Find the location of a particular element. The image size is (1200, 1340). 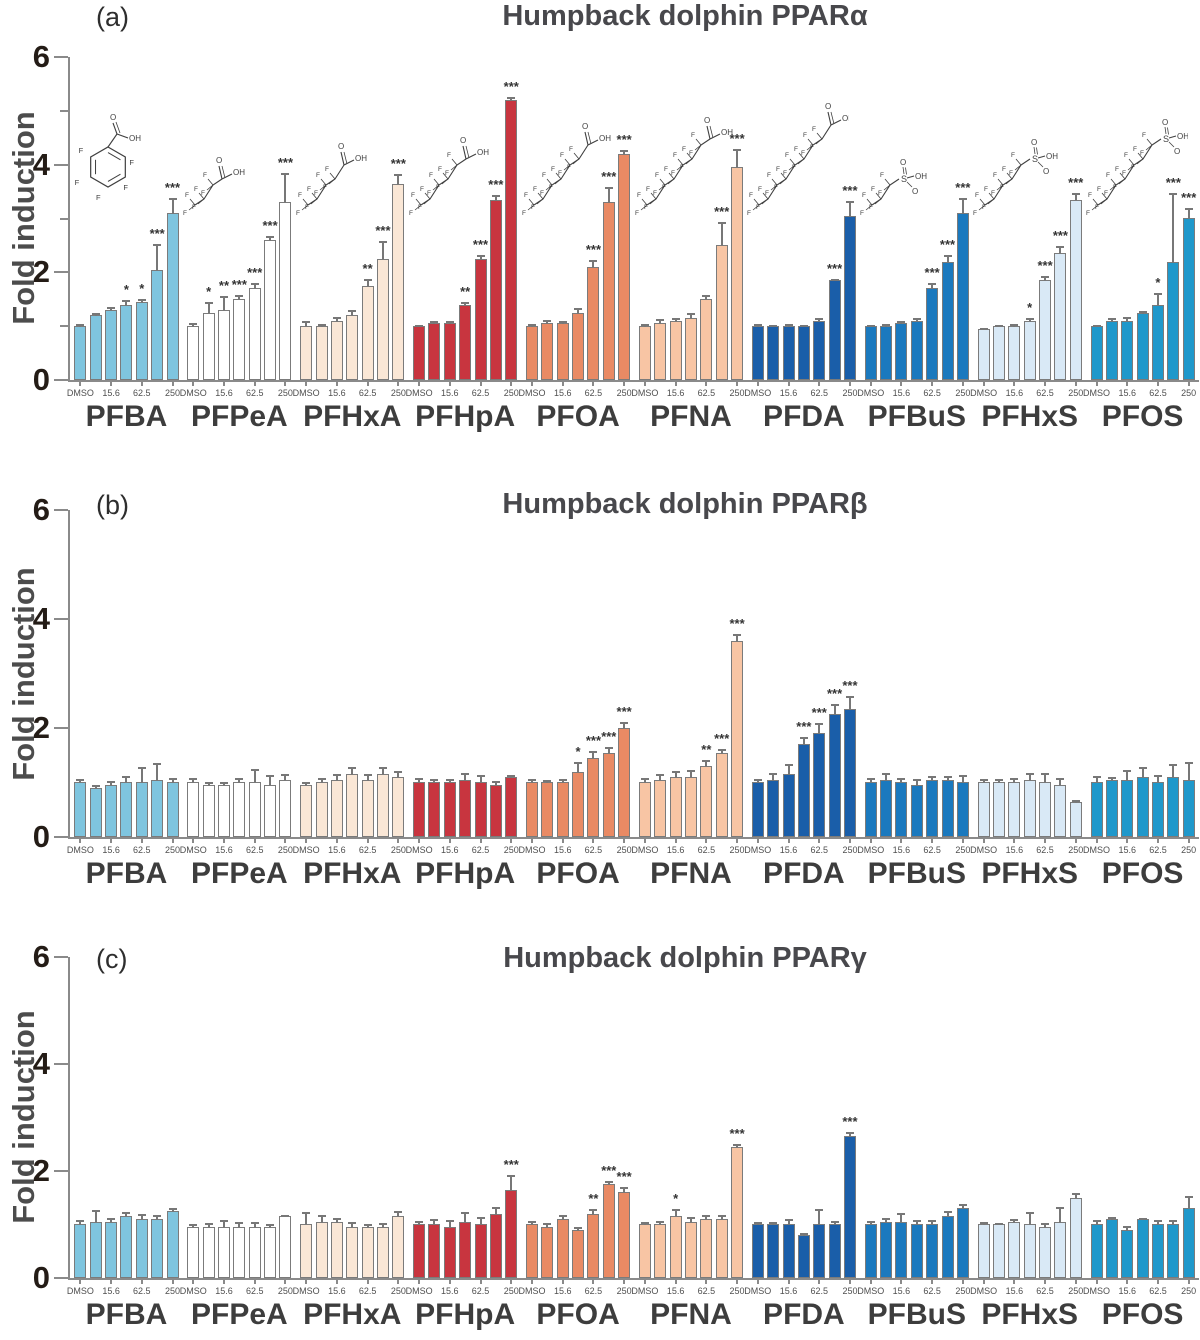

bar-pfhxs-c3 is located at coordinates (1029, 1251).